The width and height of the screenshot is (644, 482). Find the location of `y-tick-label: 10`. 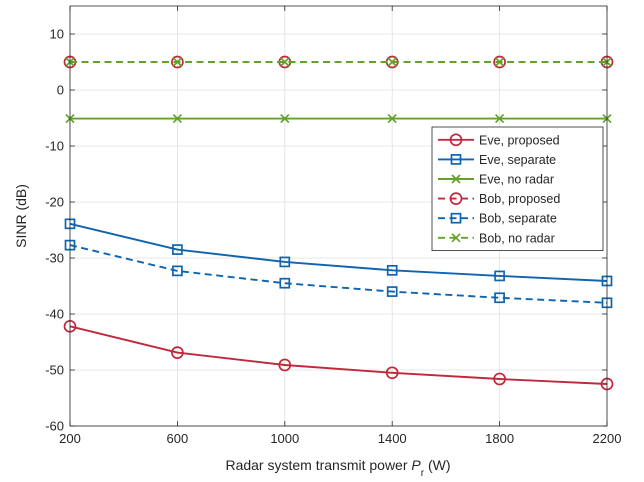

y-tick-label: 10 is located at coordinates (57, 34).